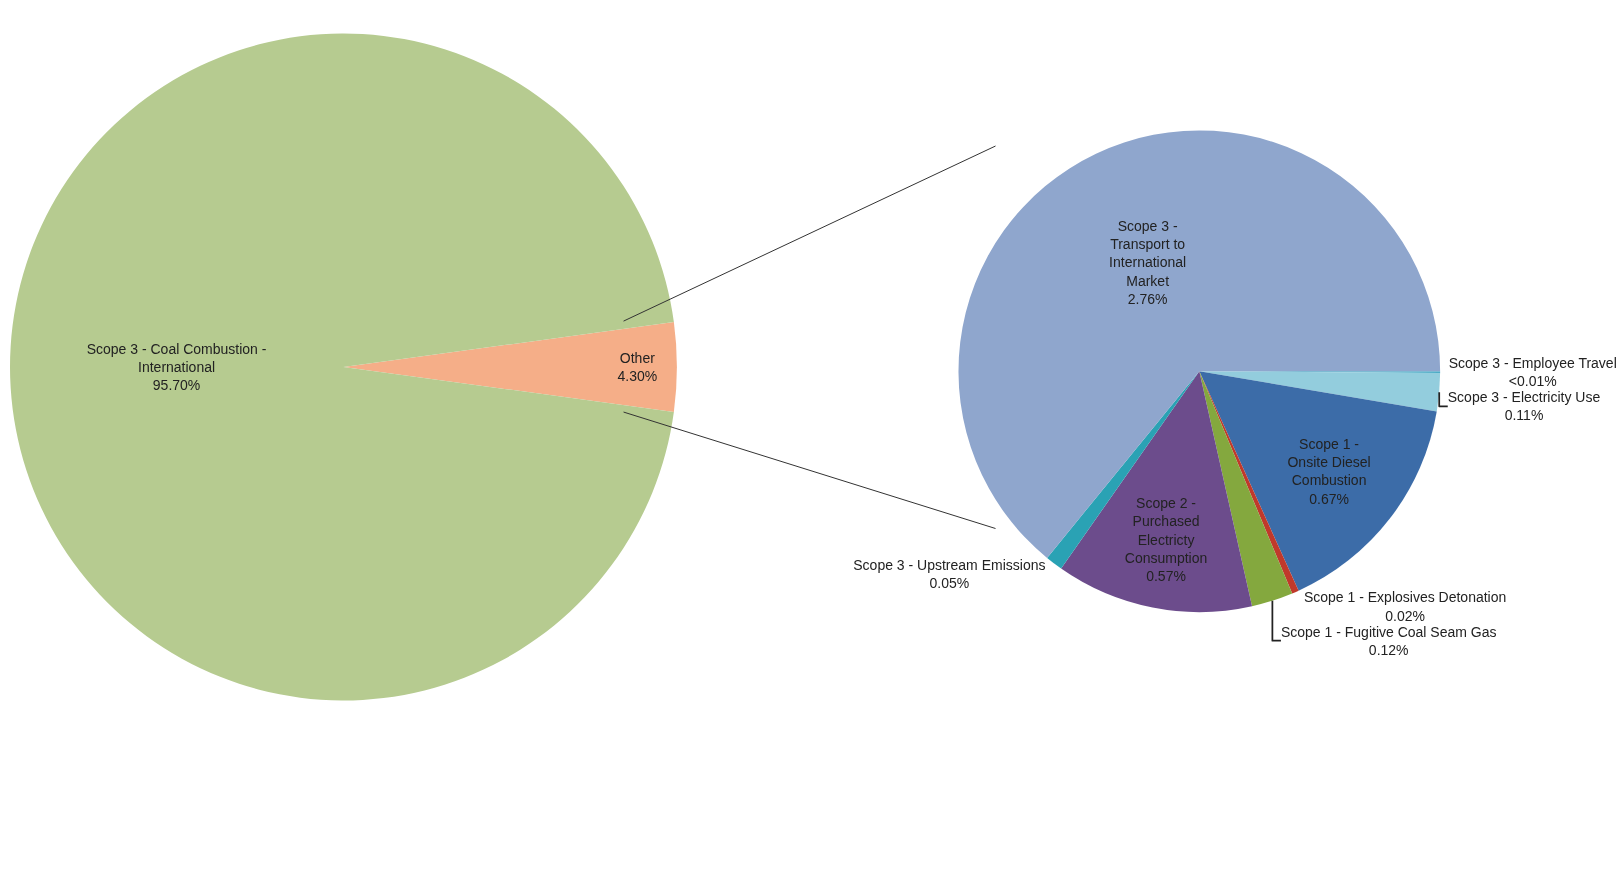 The height and width of the screenshot is (870, 1623). What do you see at coordinates (176, 357) in the screenshot?
I see `slice-label: Scope 3 - Coal Combustion - International` at bounding box center [176, 357].